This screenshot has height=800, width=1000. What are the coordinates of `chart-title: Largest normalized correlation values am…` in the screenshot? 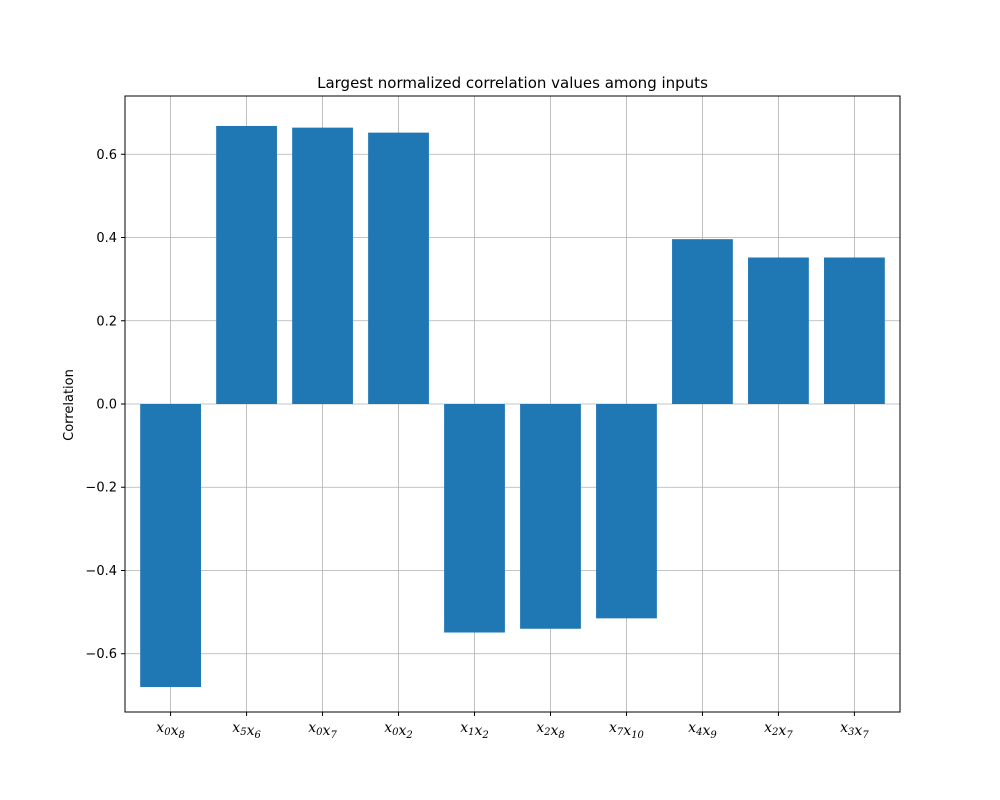 It's located at (512, 83).